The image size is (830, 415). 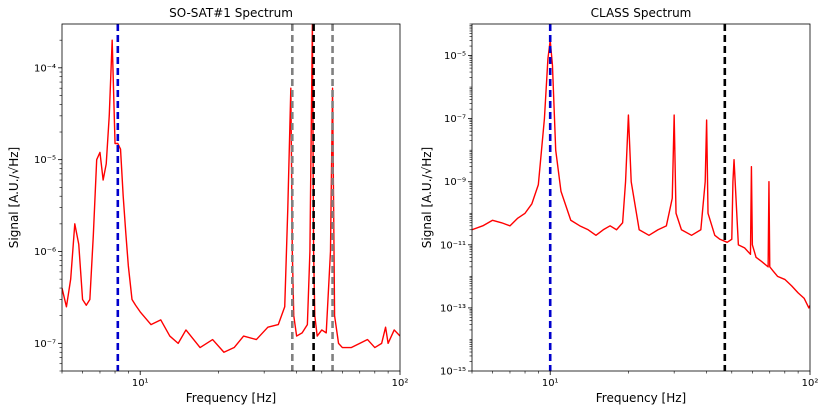 What do you see at coordinates (453, 308) in the screenshot?
I see `y-tick-label: 10⁻¹³` at bounding box center [453, 308].